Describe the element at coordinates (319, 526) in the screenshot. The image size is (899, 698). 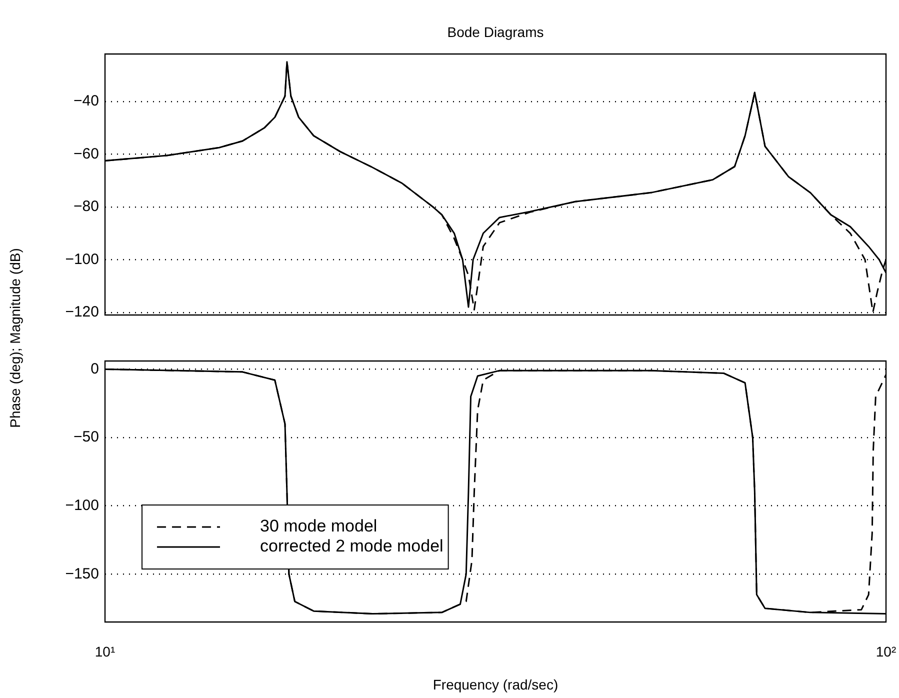
I see `legend-label: 30 mode model` at that location.